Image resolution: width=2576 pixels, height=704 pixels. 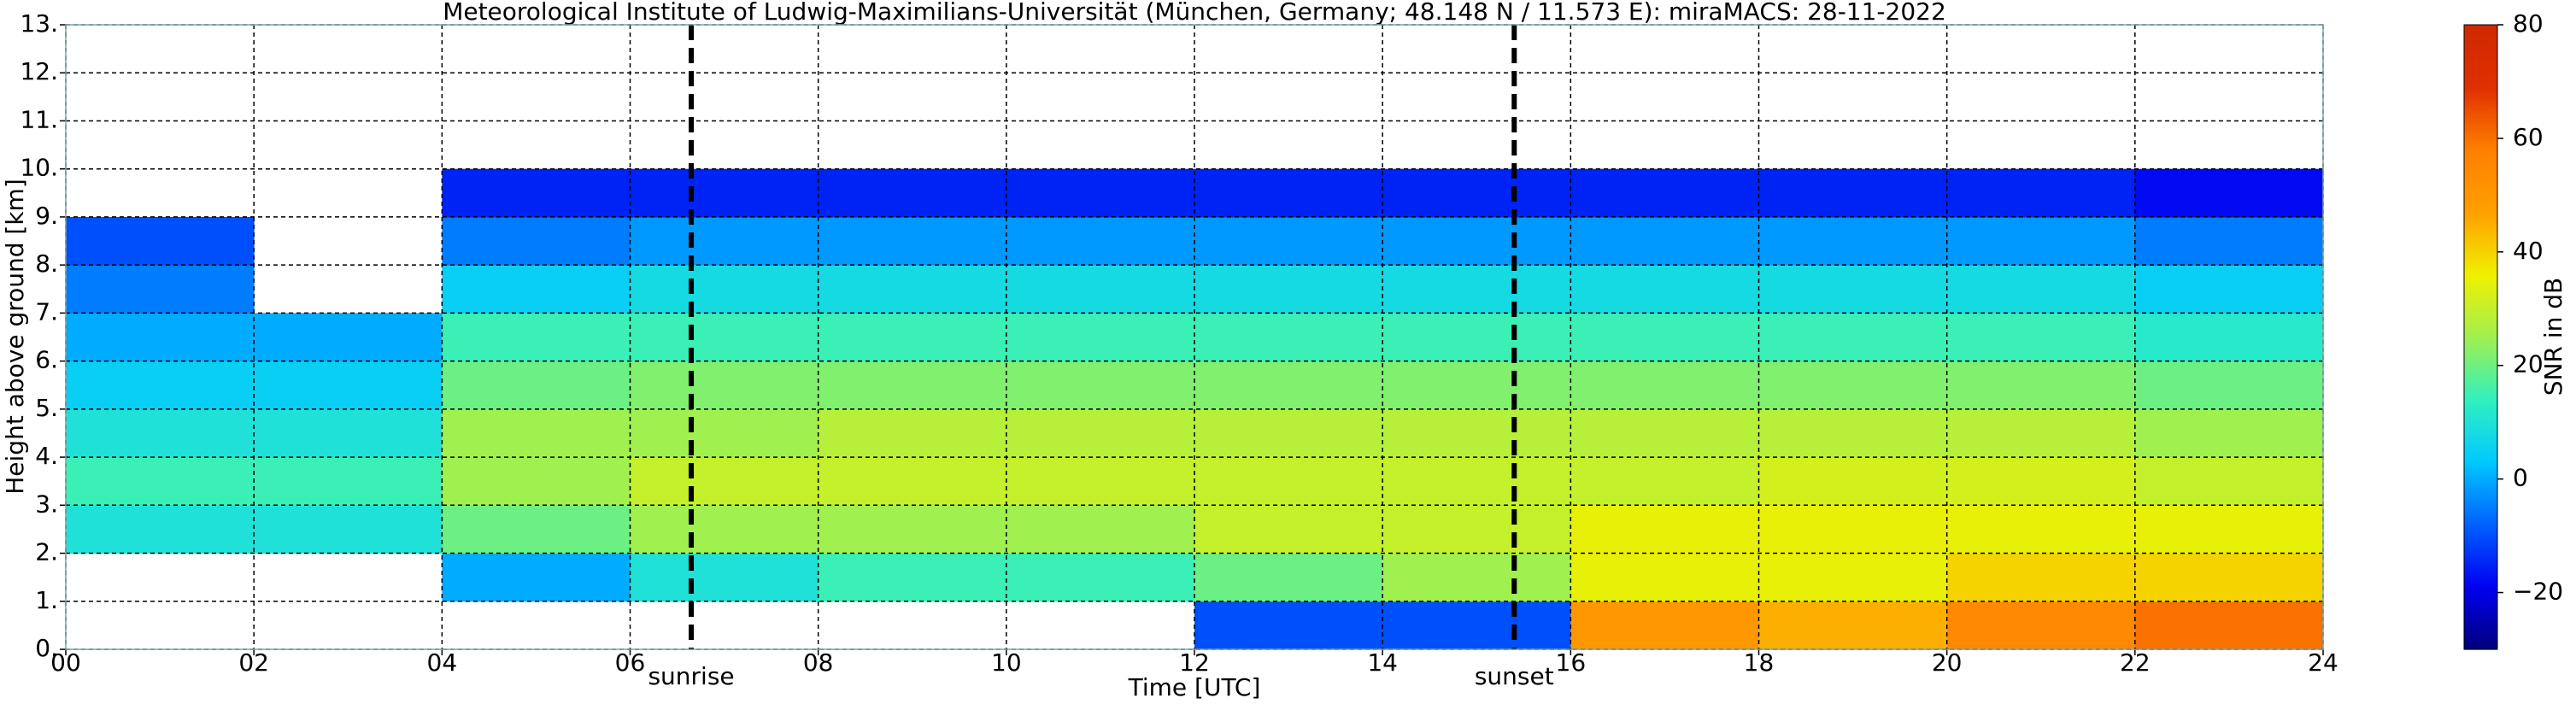 I want to click on colorbar-tick-label: 20, so click(x=2528, y=364).